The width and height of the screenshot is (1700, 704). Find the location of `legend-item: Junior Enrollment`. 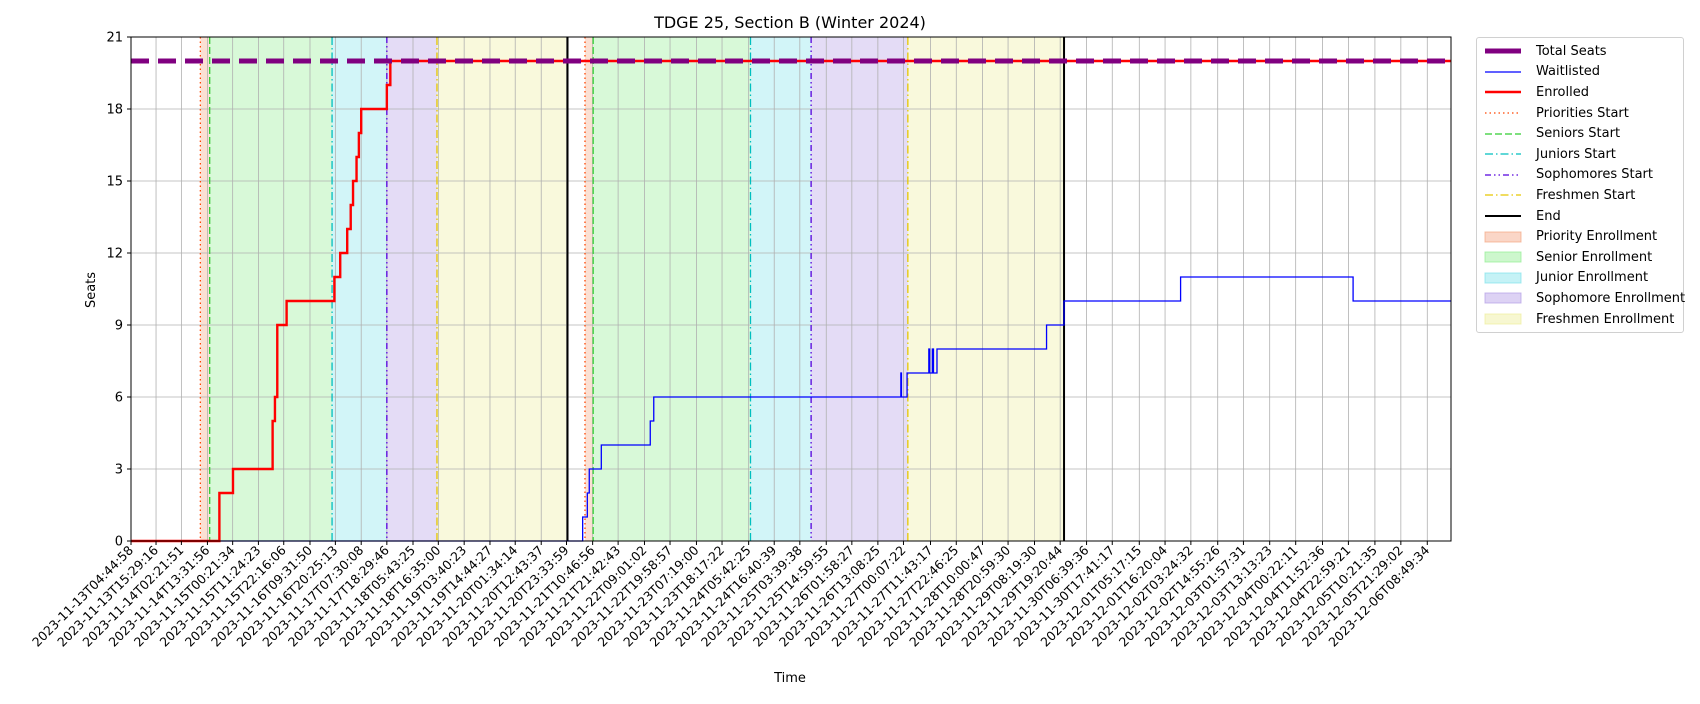

legend-item: Junior Enrollment is located at coordinates (1580, 278).